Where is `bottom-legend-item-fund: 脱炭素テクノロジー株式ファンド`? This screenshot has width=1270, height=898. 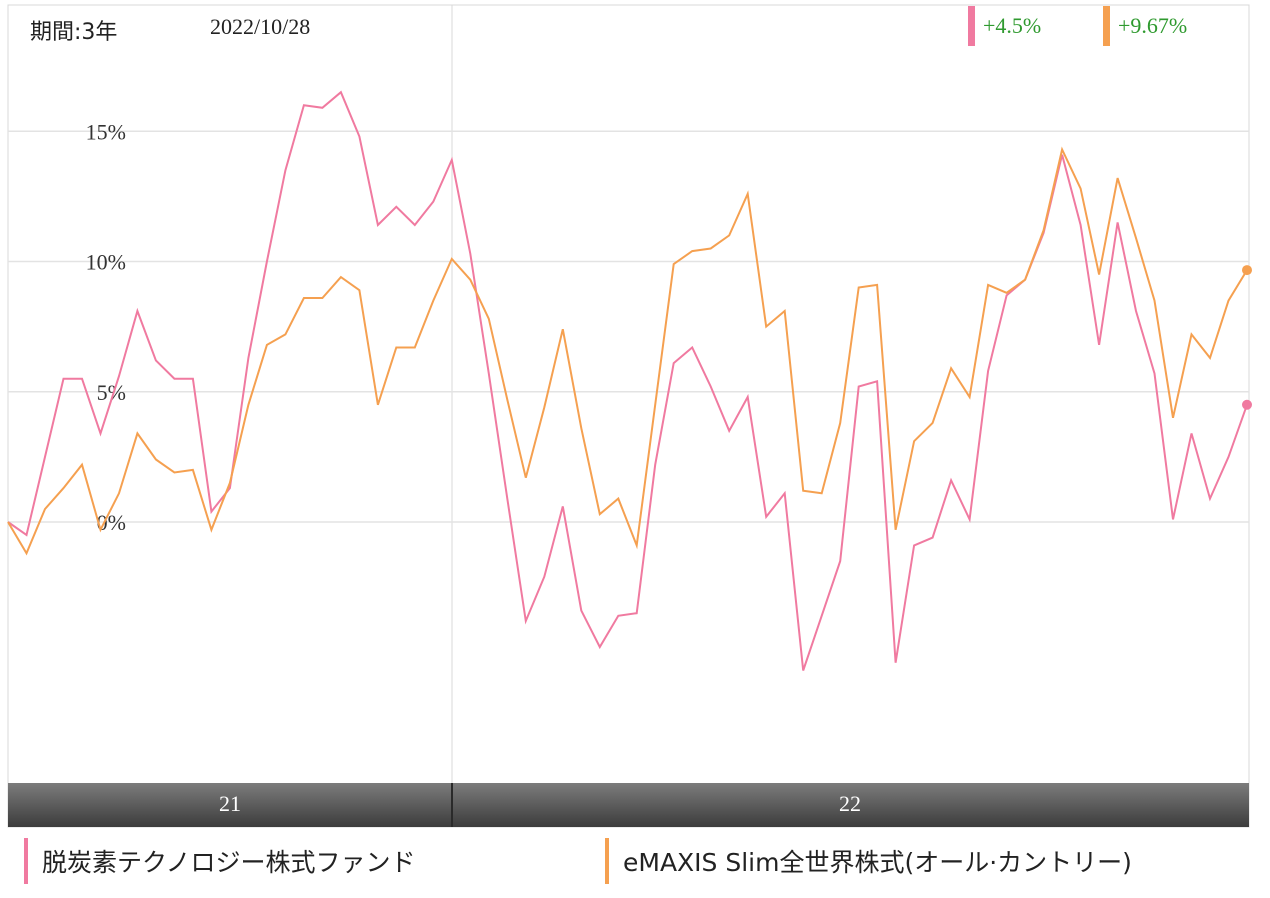
bottom-legend-item-fund: 脱炭素テクノロジー株式ファンド is located at coordinates (220, 861).